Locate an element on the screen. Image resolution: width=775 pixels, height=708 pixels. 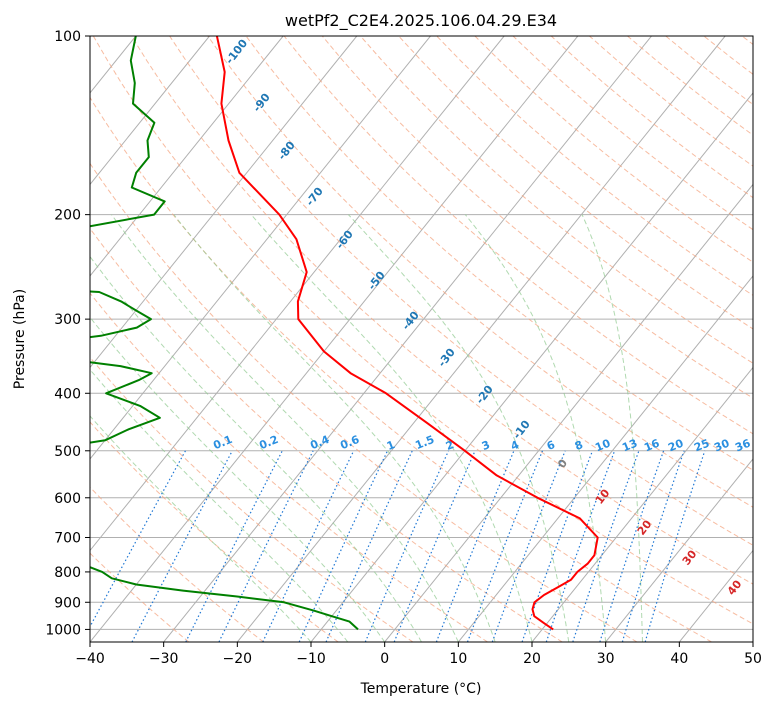
y-tick-label: 700 is located at coordinates (67, 539).